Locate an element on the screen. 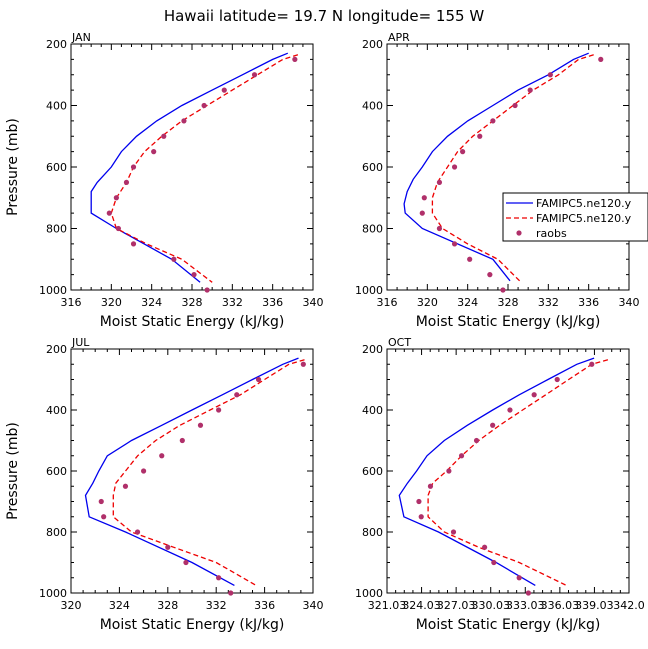 The image size is (648, 649). x-tick-label: 339.03 is located at coordinates (594, 605).